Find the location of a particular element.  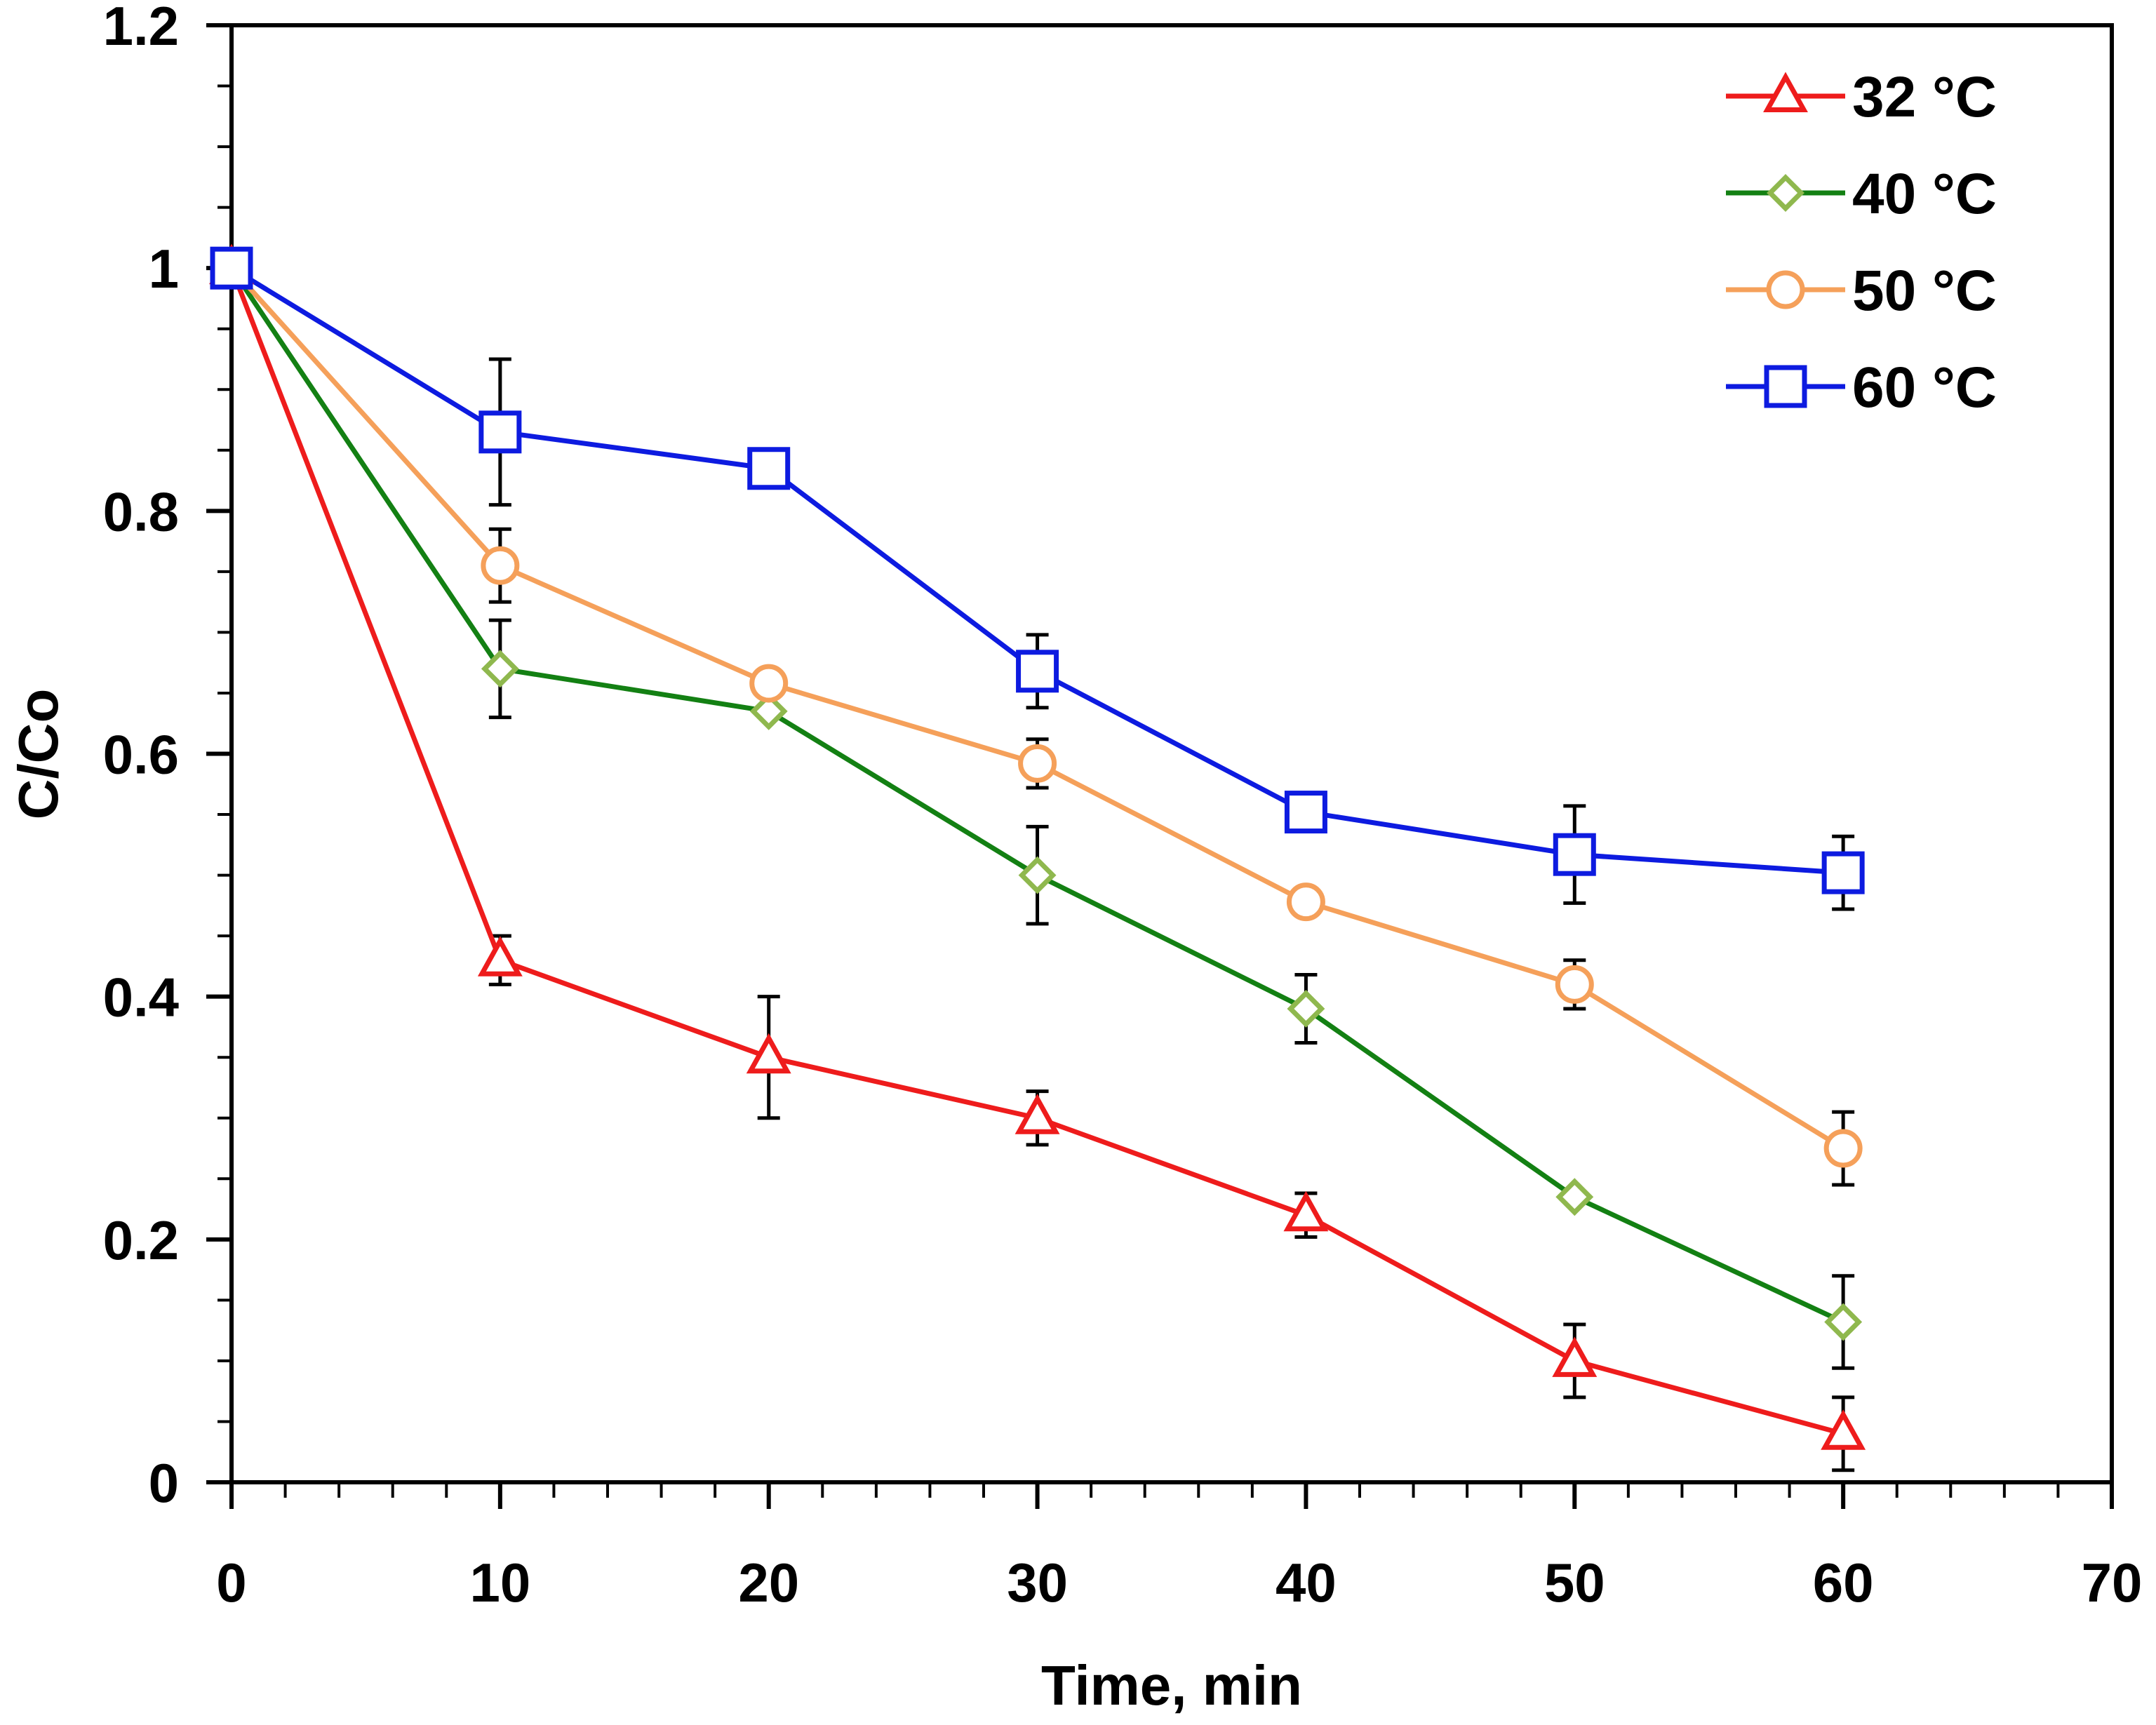

y-tick-label: 0.4 is located at coordinates (141, 997).